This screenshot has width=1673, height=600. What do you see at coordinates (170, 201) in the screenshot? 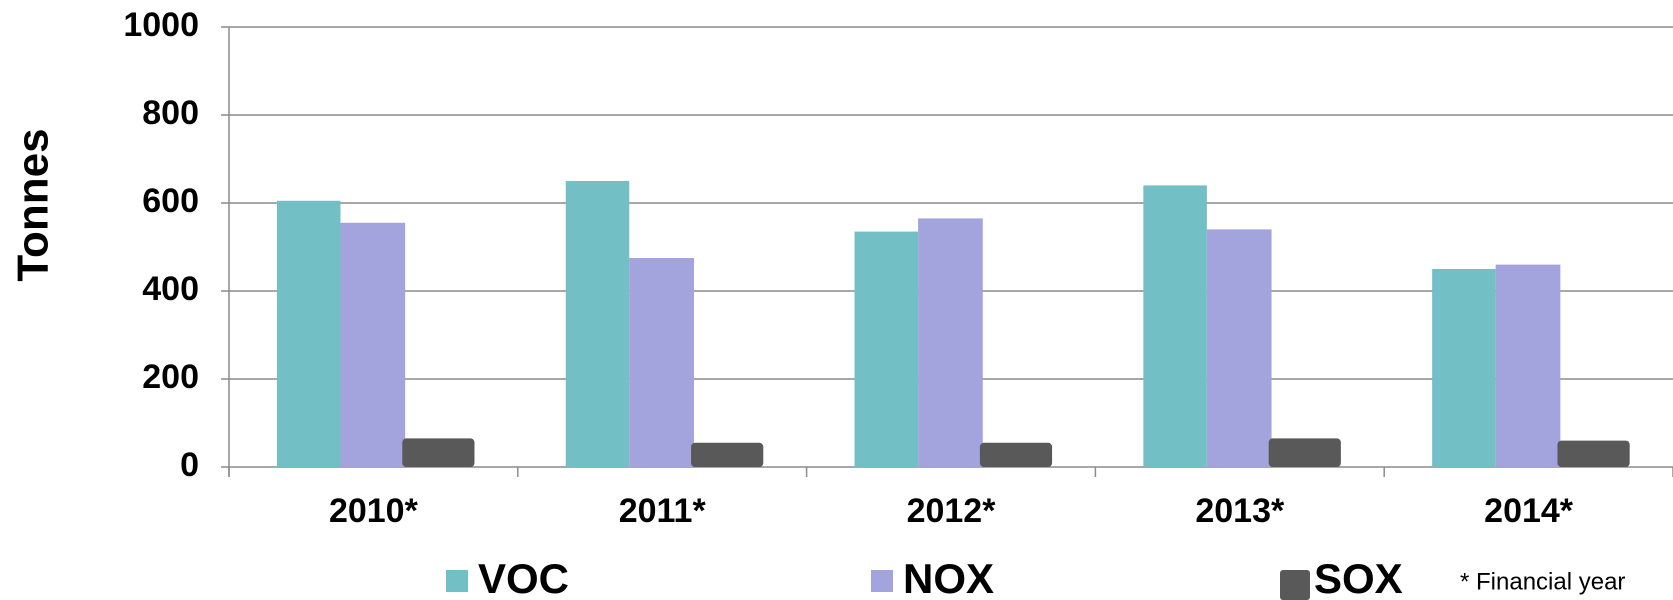
I see `y-tick-label: 600` at bounding box center [170, 201].